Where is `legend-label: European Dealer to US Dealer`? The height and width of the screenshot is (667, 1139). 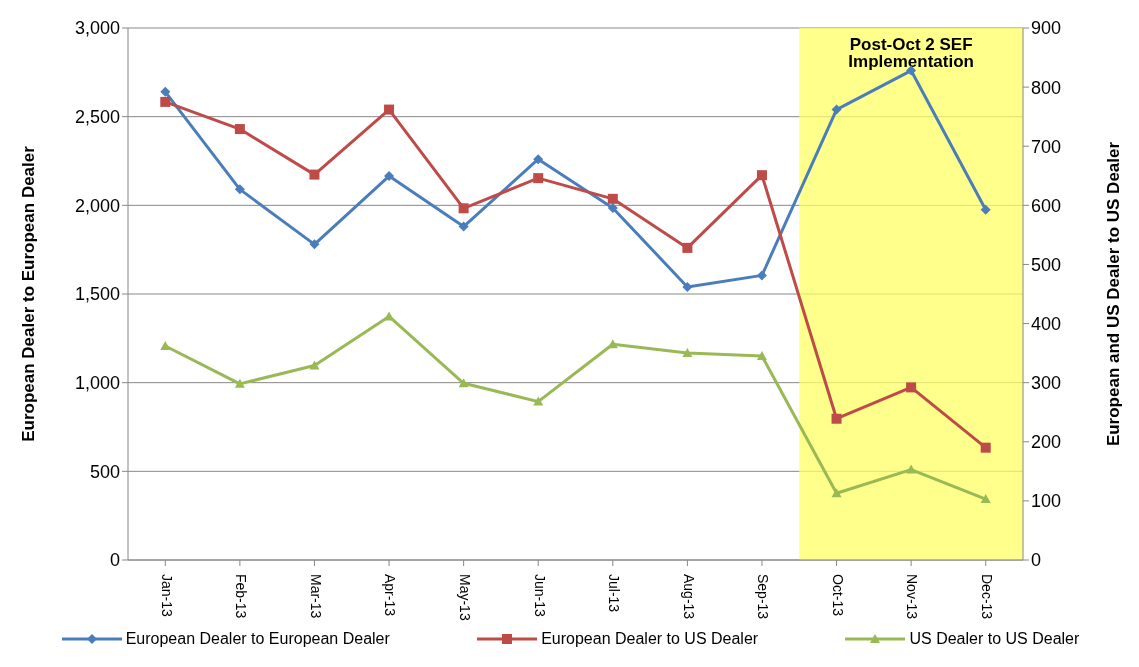 legend-label: European Dealer to US Dealer is located at coordinates (649, 639).